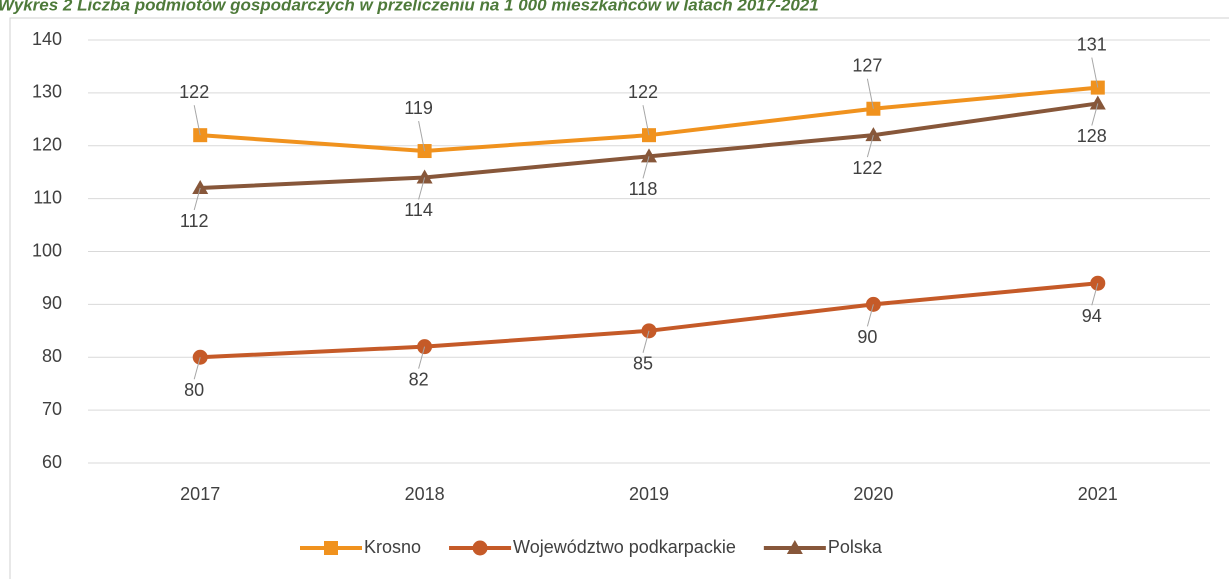  What do you see at coordinates (47, 92) in the screenshot?
I see `y-tick-label: 130` at bounding box center [47, 92].